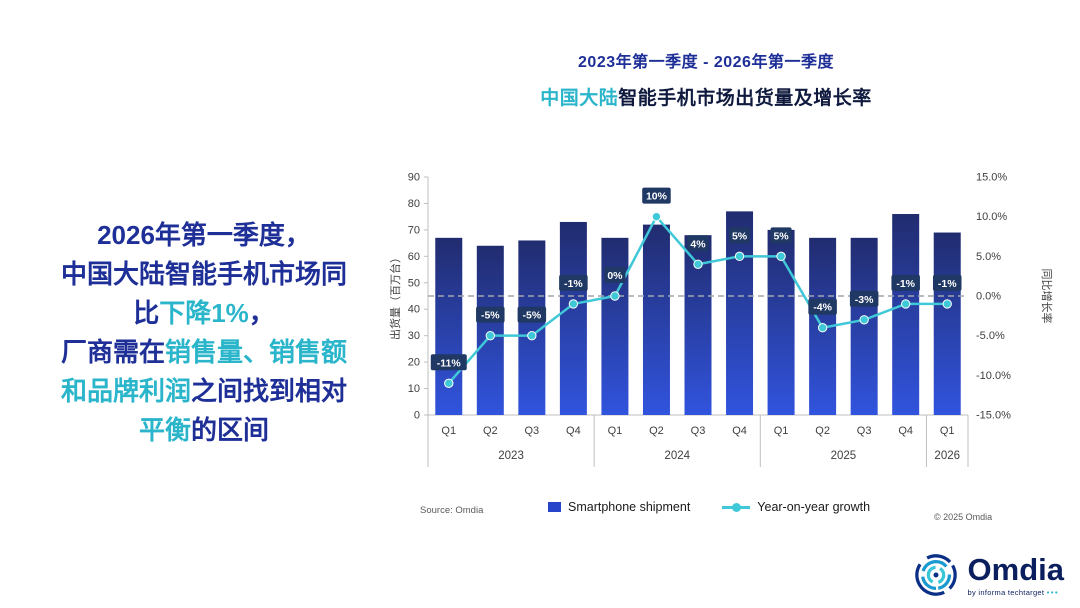  I want to click on message-line: 和品牌利润之间找到相对, so click(204, 391).